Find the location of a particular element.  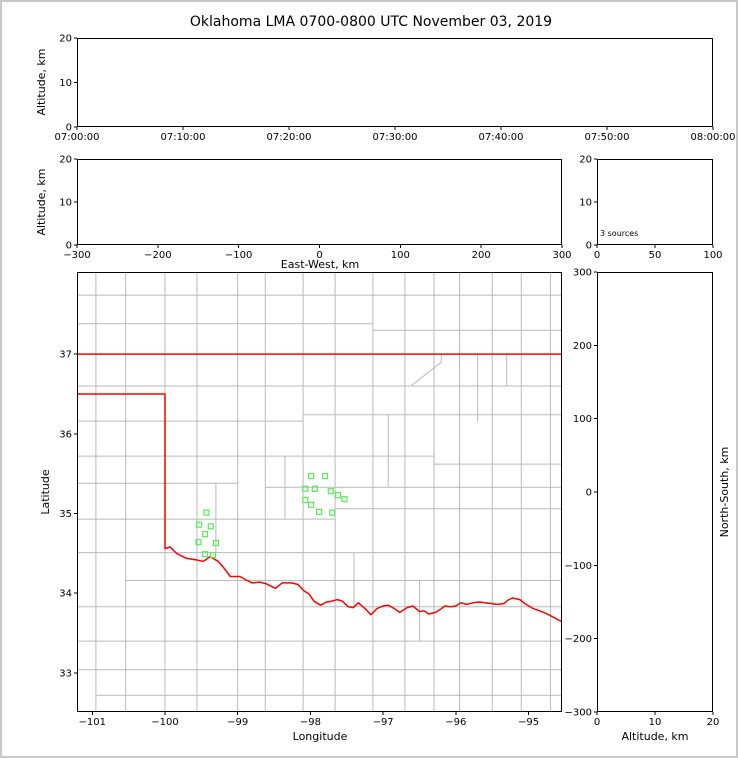

ns-panel-y-axis-label: North-South, km is located at coordinates (724, 492).